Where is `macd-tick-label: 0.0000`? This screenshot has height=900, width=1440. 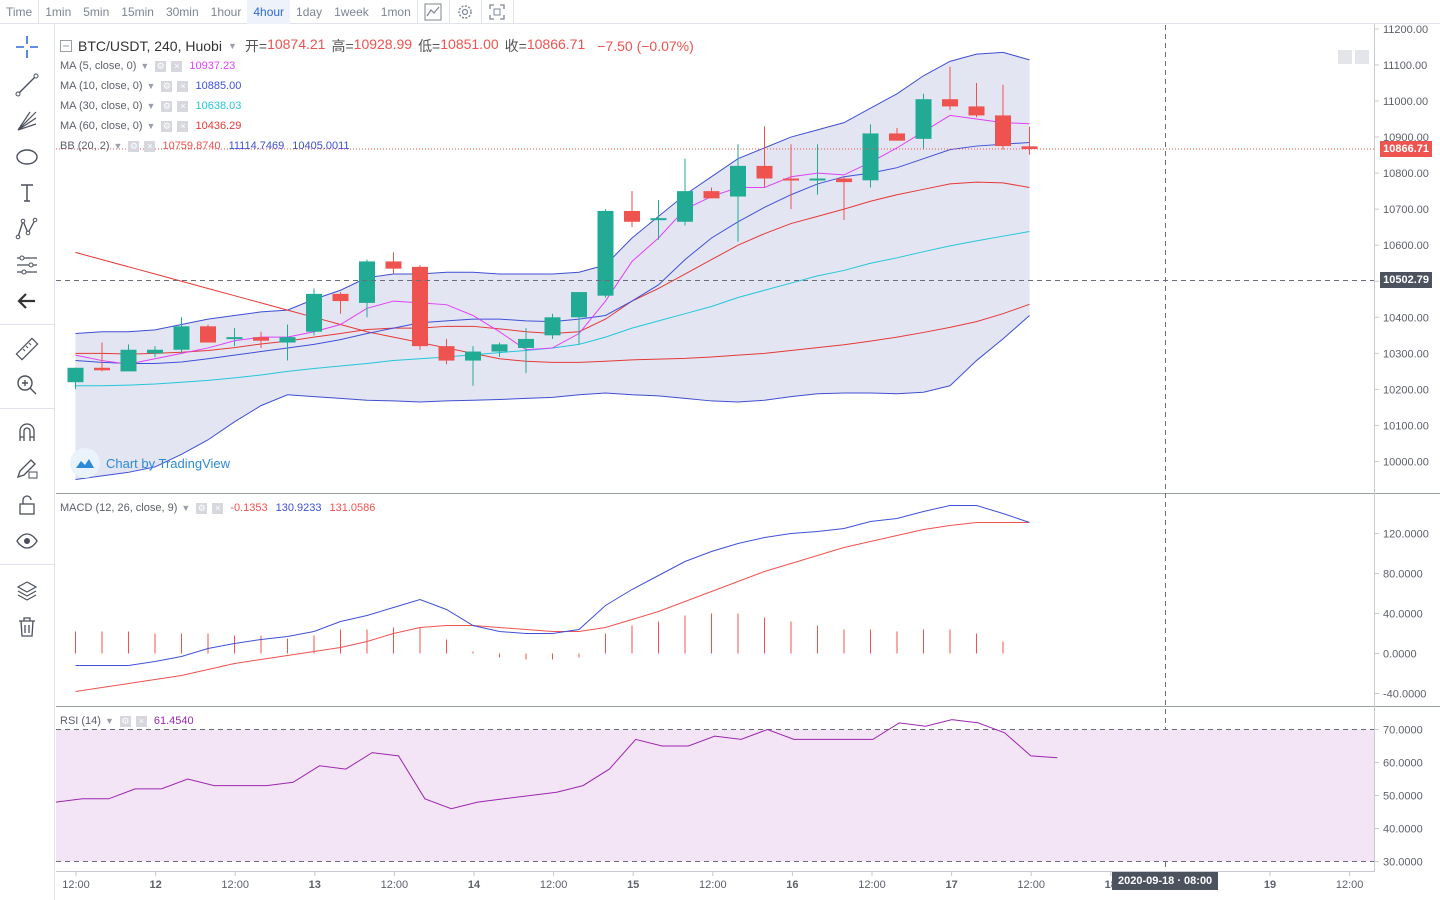 macd-tick-label: 0.0000 is located at coordinates (1400, 655).